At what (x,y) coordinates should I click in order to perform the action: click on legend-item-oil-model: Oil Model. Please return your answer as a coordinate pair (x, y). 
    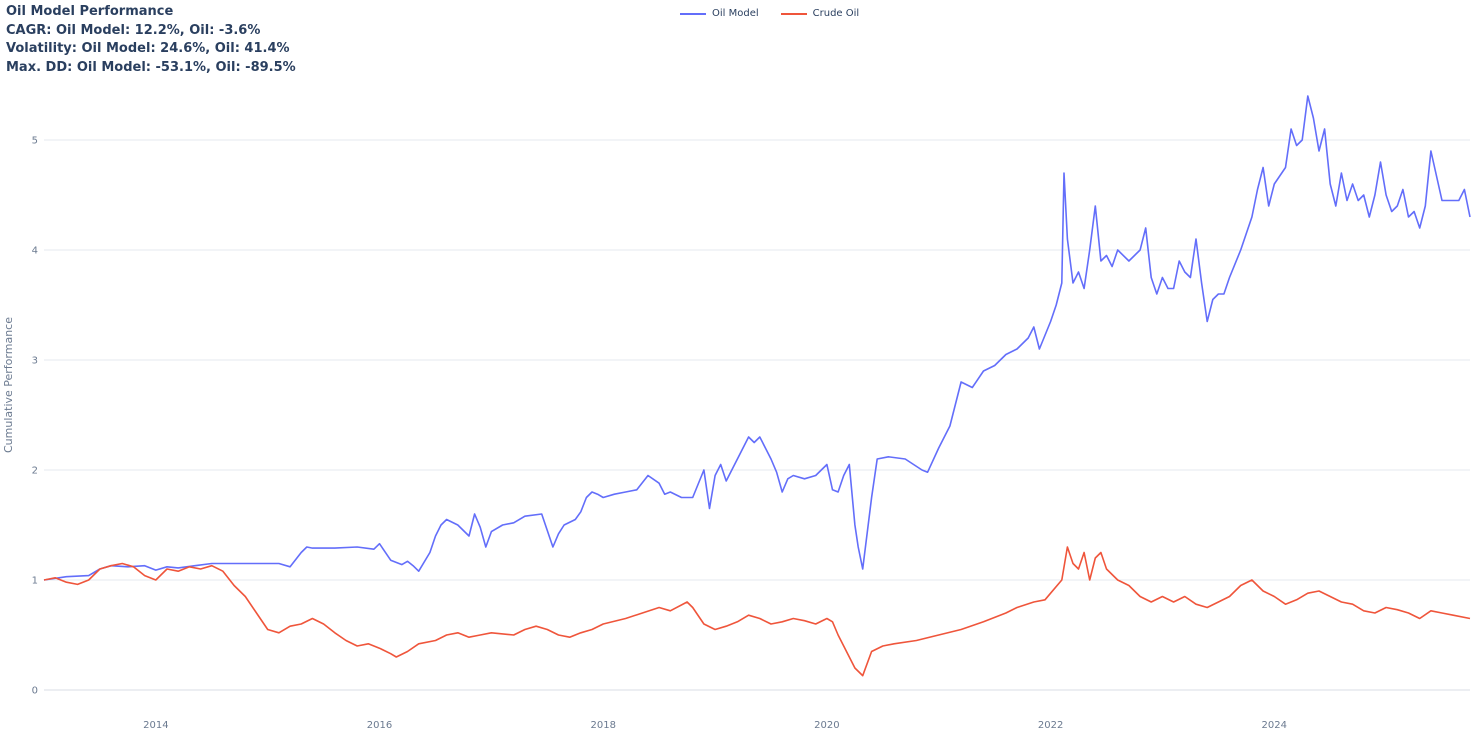
    Looking at the image, I should click on (719, 13).